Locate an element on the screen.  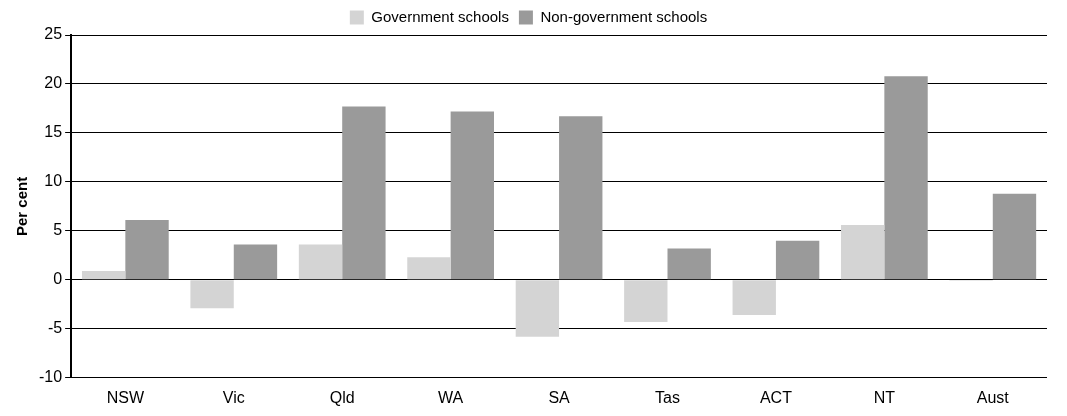
y-tick-label: -10 is located at coordinates (51, 377).